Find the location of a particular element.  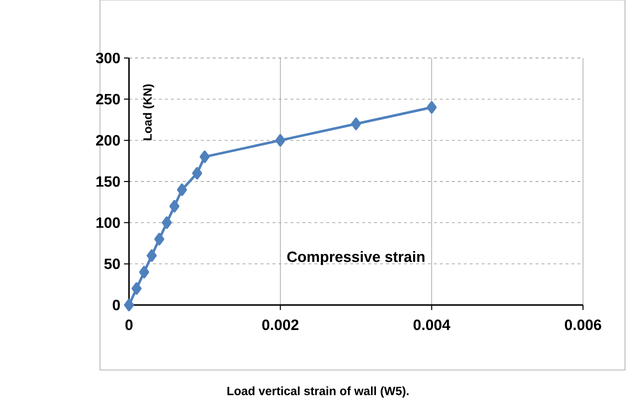

text: Load vertical strain of wall (W5). is located at coordinates (318, 392).